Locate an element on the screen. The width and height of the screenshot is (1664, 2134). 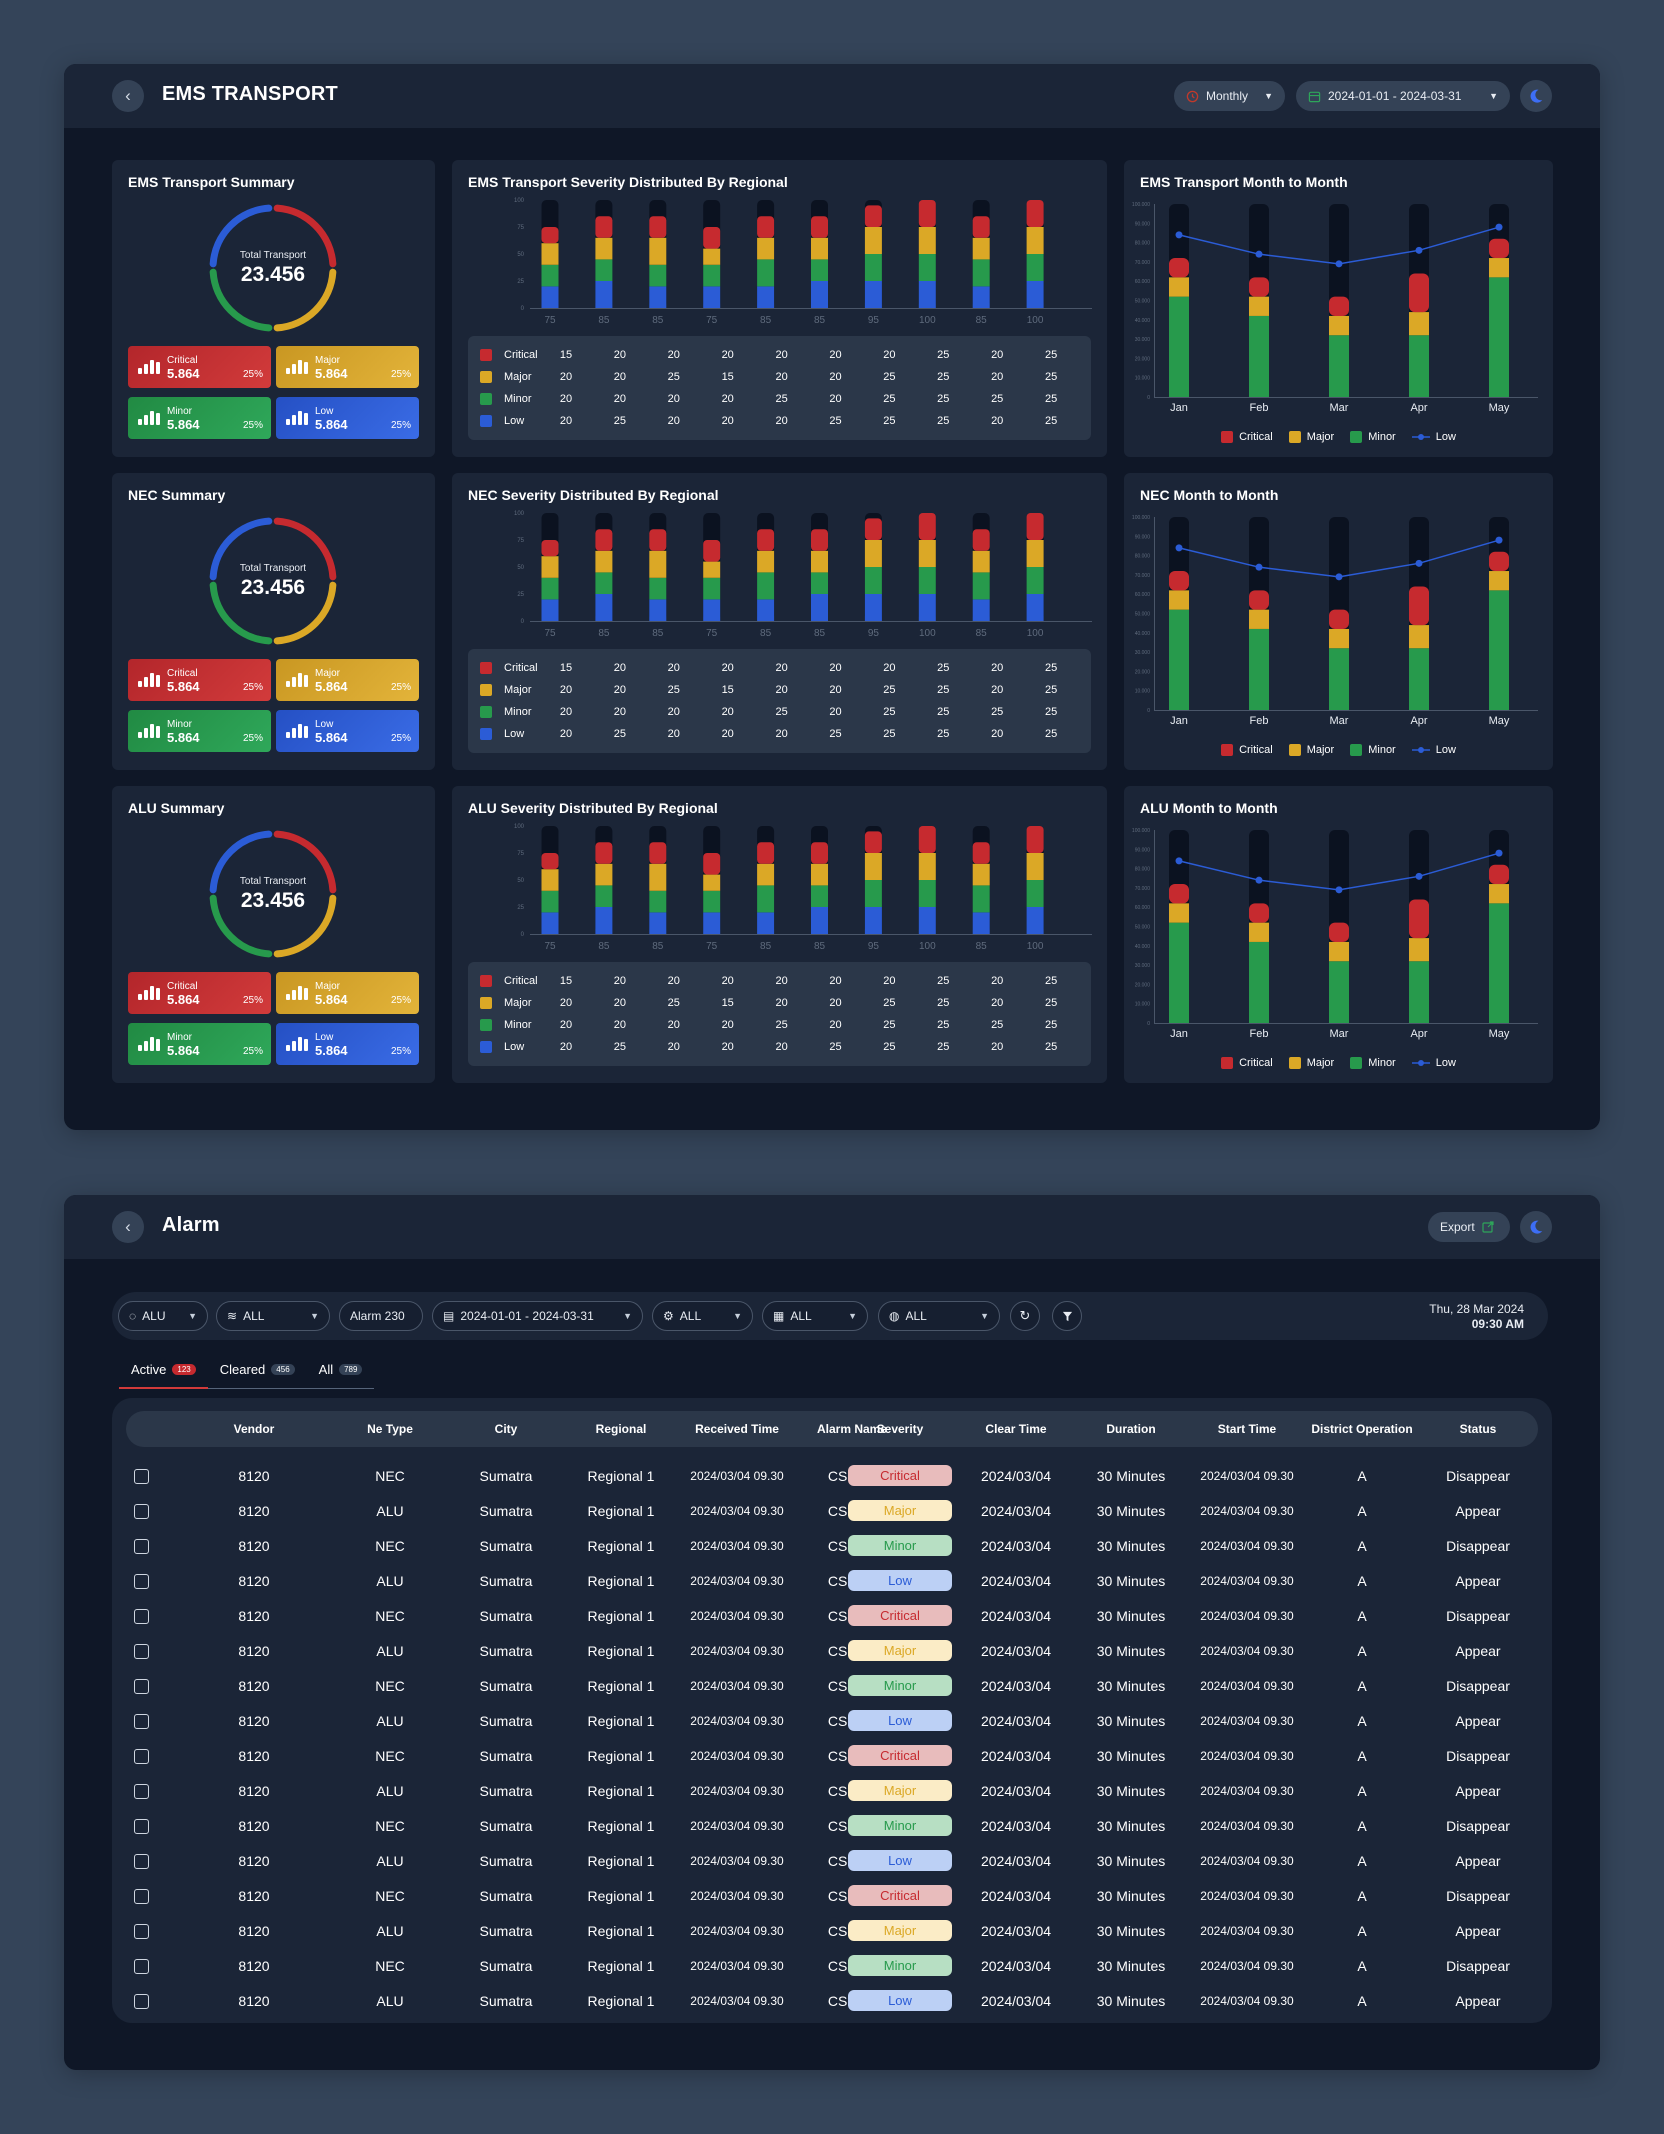
donut-center: Total Transport 23.456 is located at coordinates (273, 268).